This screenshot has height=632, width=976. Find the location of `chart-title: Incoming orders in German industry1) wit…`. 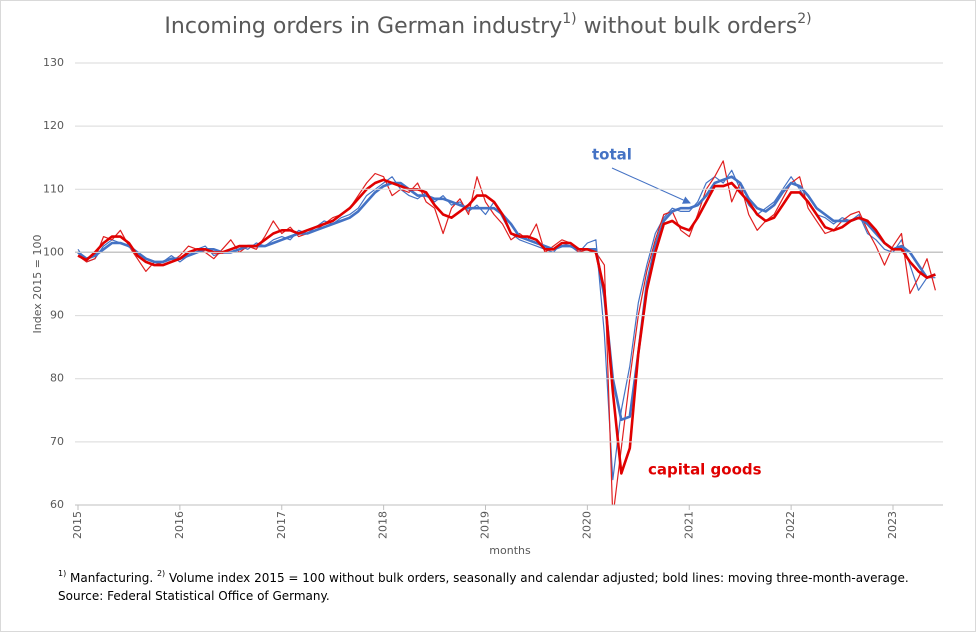

chart-title: Incoming orders in German industry1) wit… is located at coordinates (487, 25).